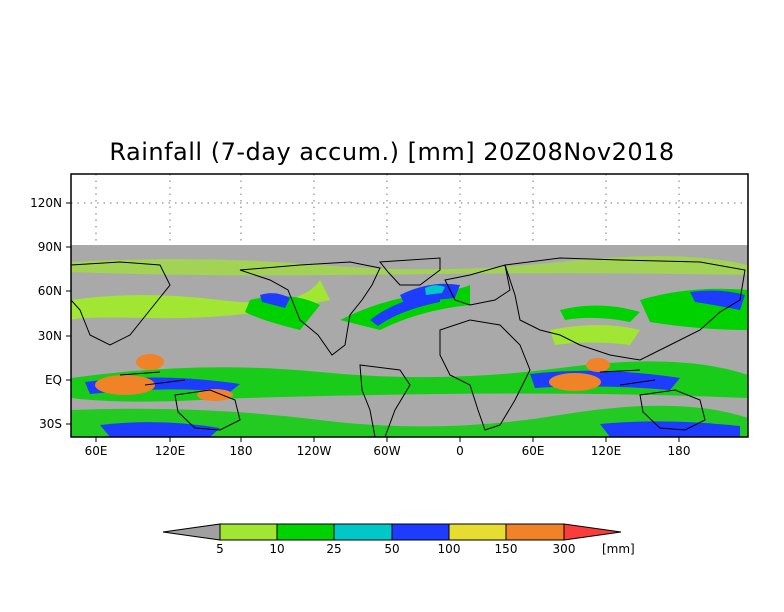 The height and width of the screenshot is (612, 784). I want to click on south-america-outline, so click(385, 400).